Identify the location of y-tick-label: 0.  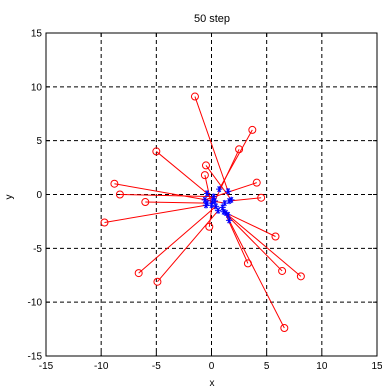
(39, 195).